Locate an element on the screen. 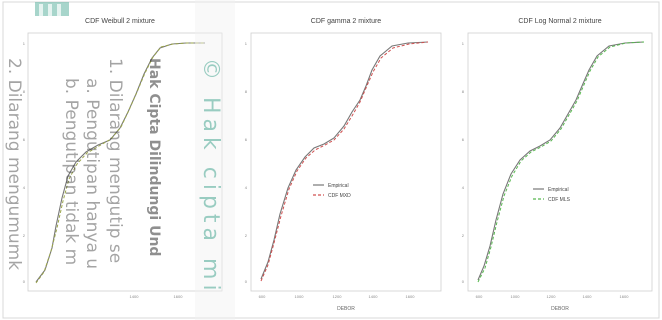  panel-title-gamma: CDF gamma 2 mixture is located at coordinates (346, 21).